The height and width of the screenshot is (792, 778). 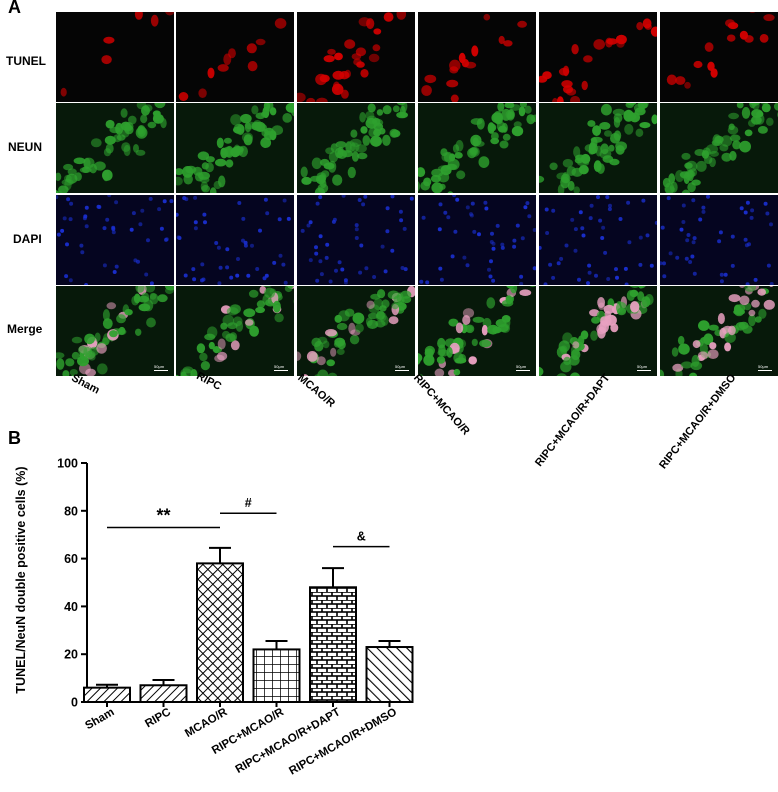 I want to click on x-tick-label: MCAO/R, so click(x=206, y=723).